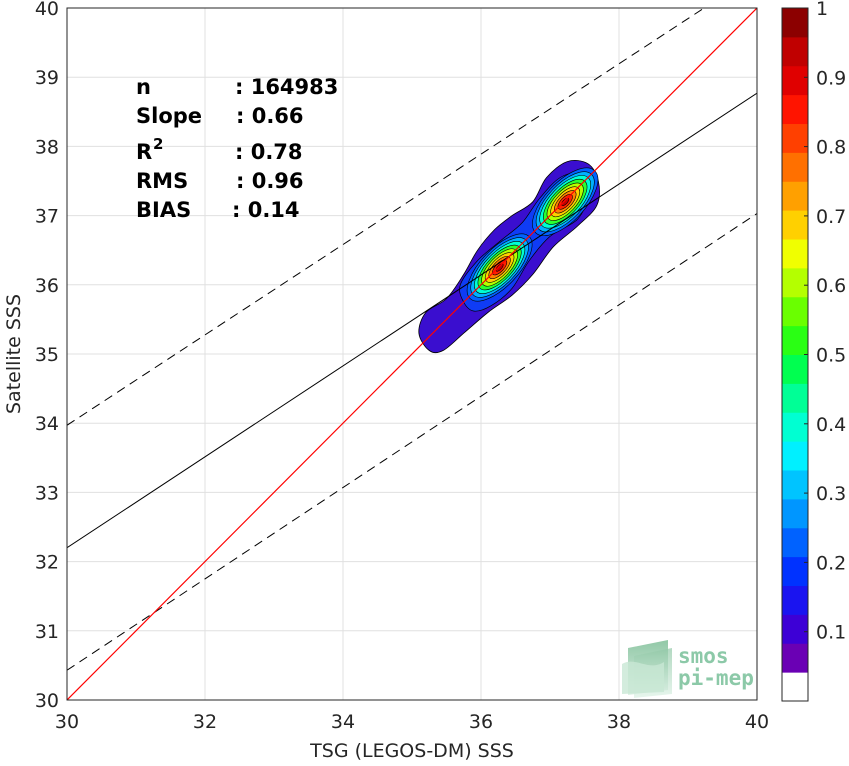  I want to click on colorbar-tick-label: 0.6, so click(831, 286).